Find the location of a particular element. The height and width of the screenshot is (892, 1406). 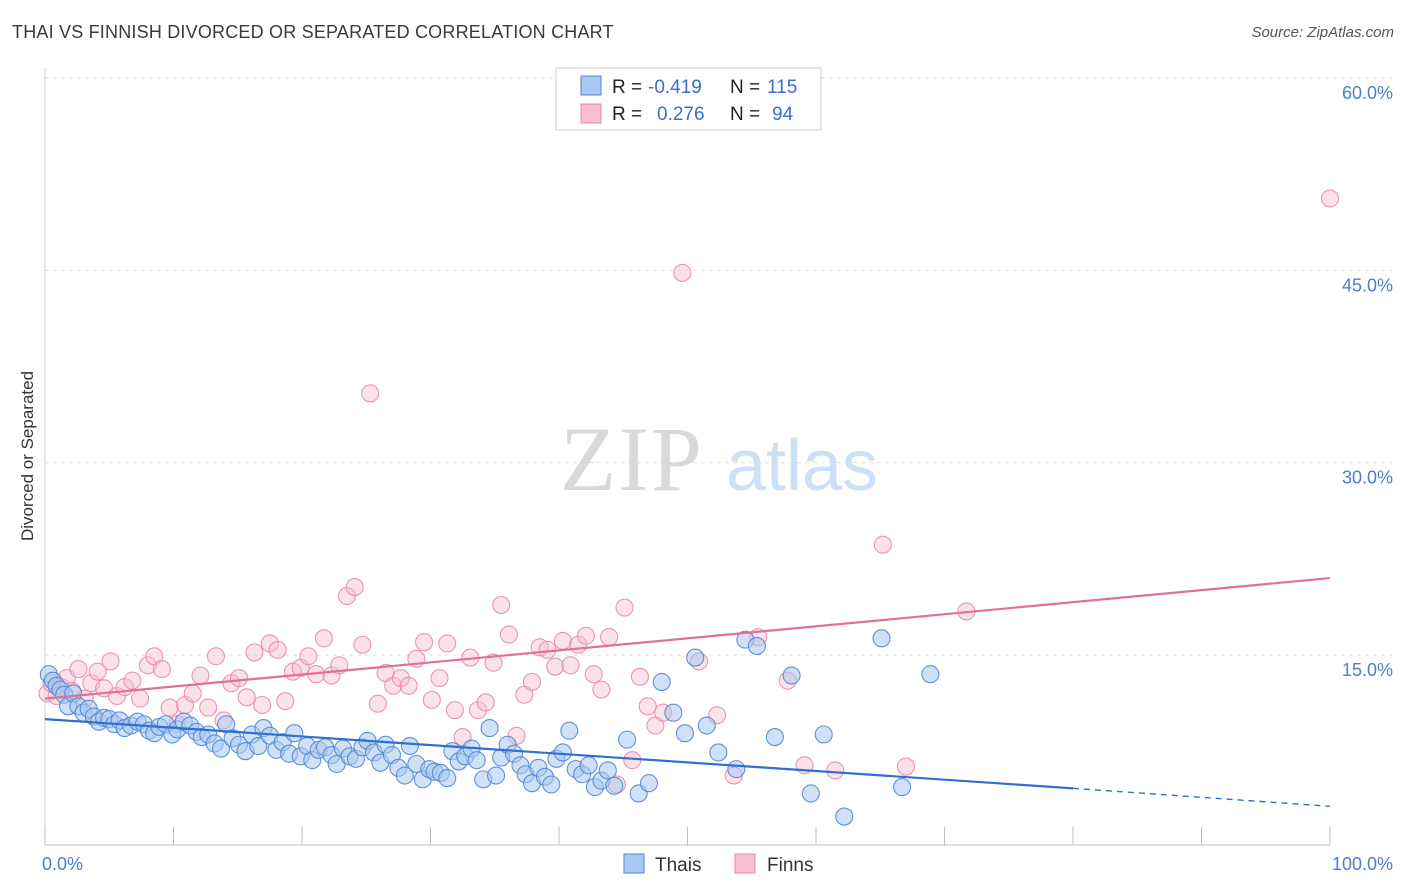

watermark-atlas: atlas is located at coordinates (802, 466).